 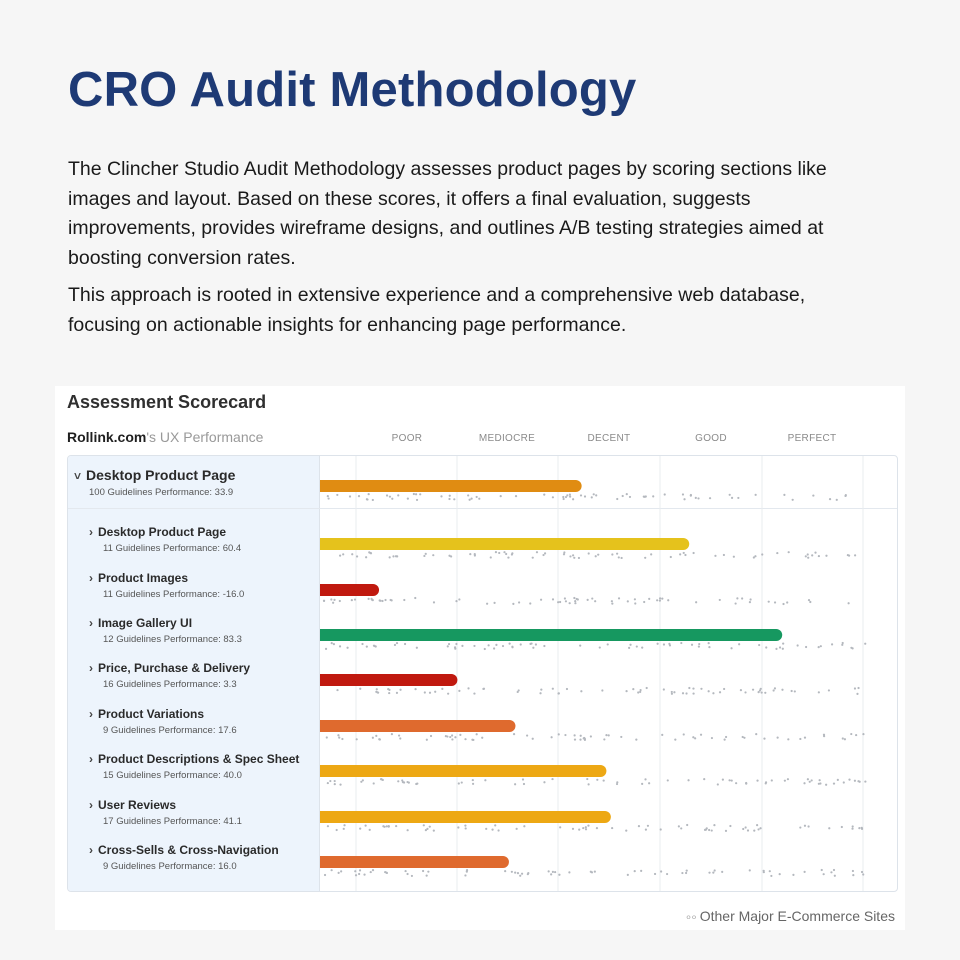 I want to click on row-name: Desktop Product Page, so click(x=161, y=475).